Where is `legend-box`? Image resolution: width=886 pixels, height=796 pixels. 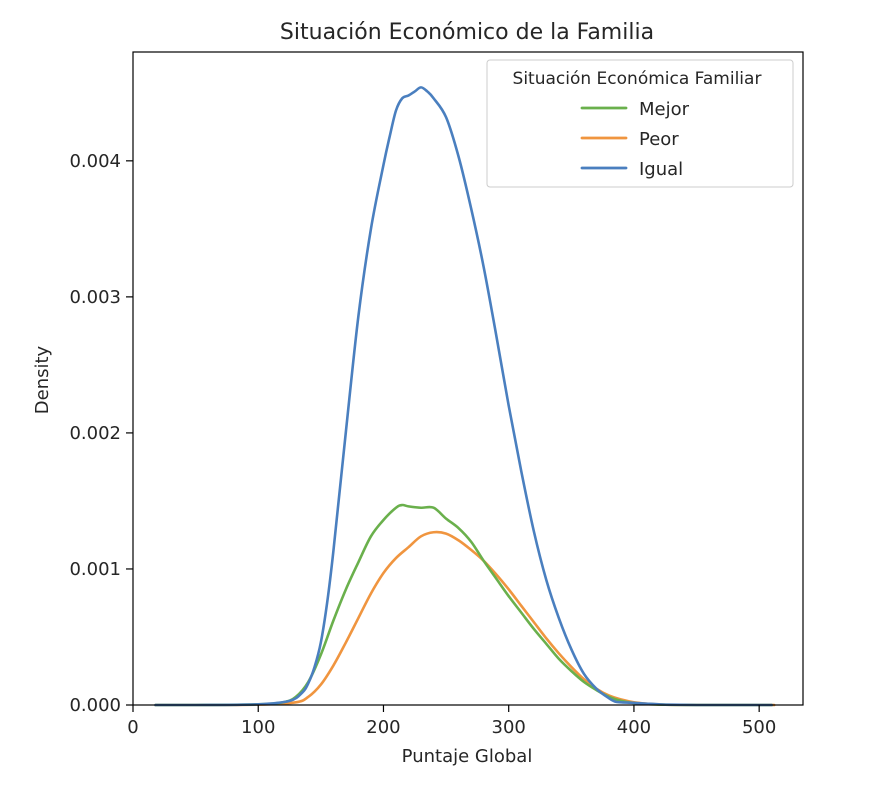 legend-box is located at coordinates (640, 123).